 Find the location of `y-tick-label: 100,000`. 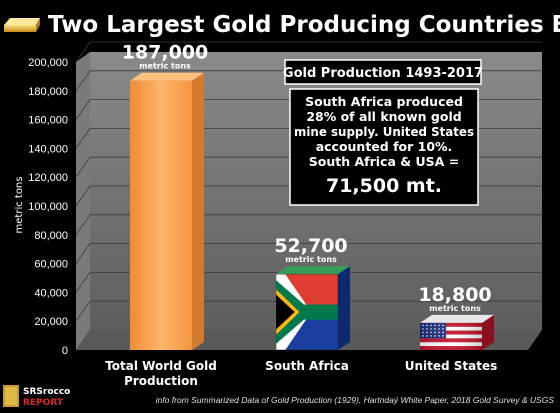

y-tick-label: 100,000 is located at coordinates (48, 207).